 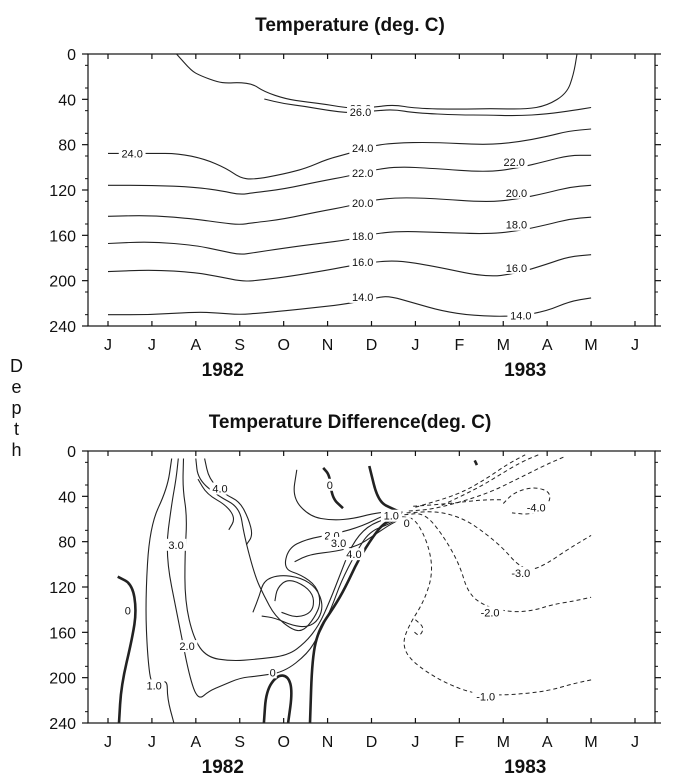 What do you see at coordinates (350, 422) in the screenshot?
I see `chart-title-temperature-difference: Temperature Difference(deg. C)` at bounding box center [350, 422].